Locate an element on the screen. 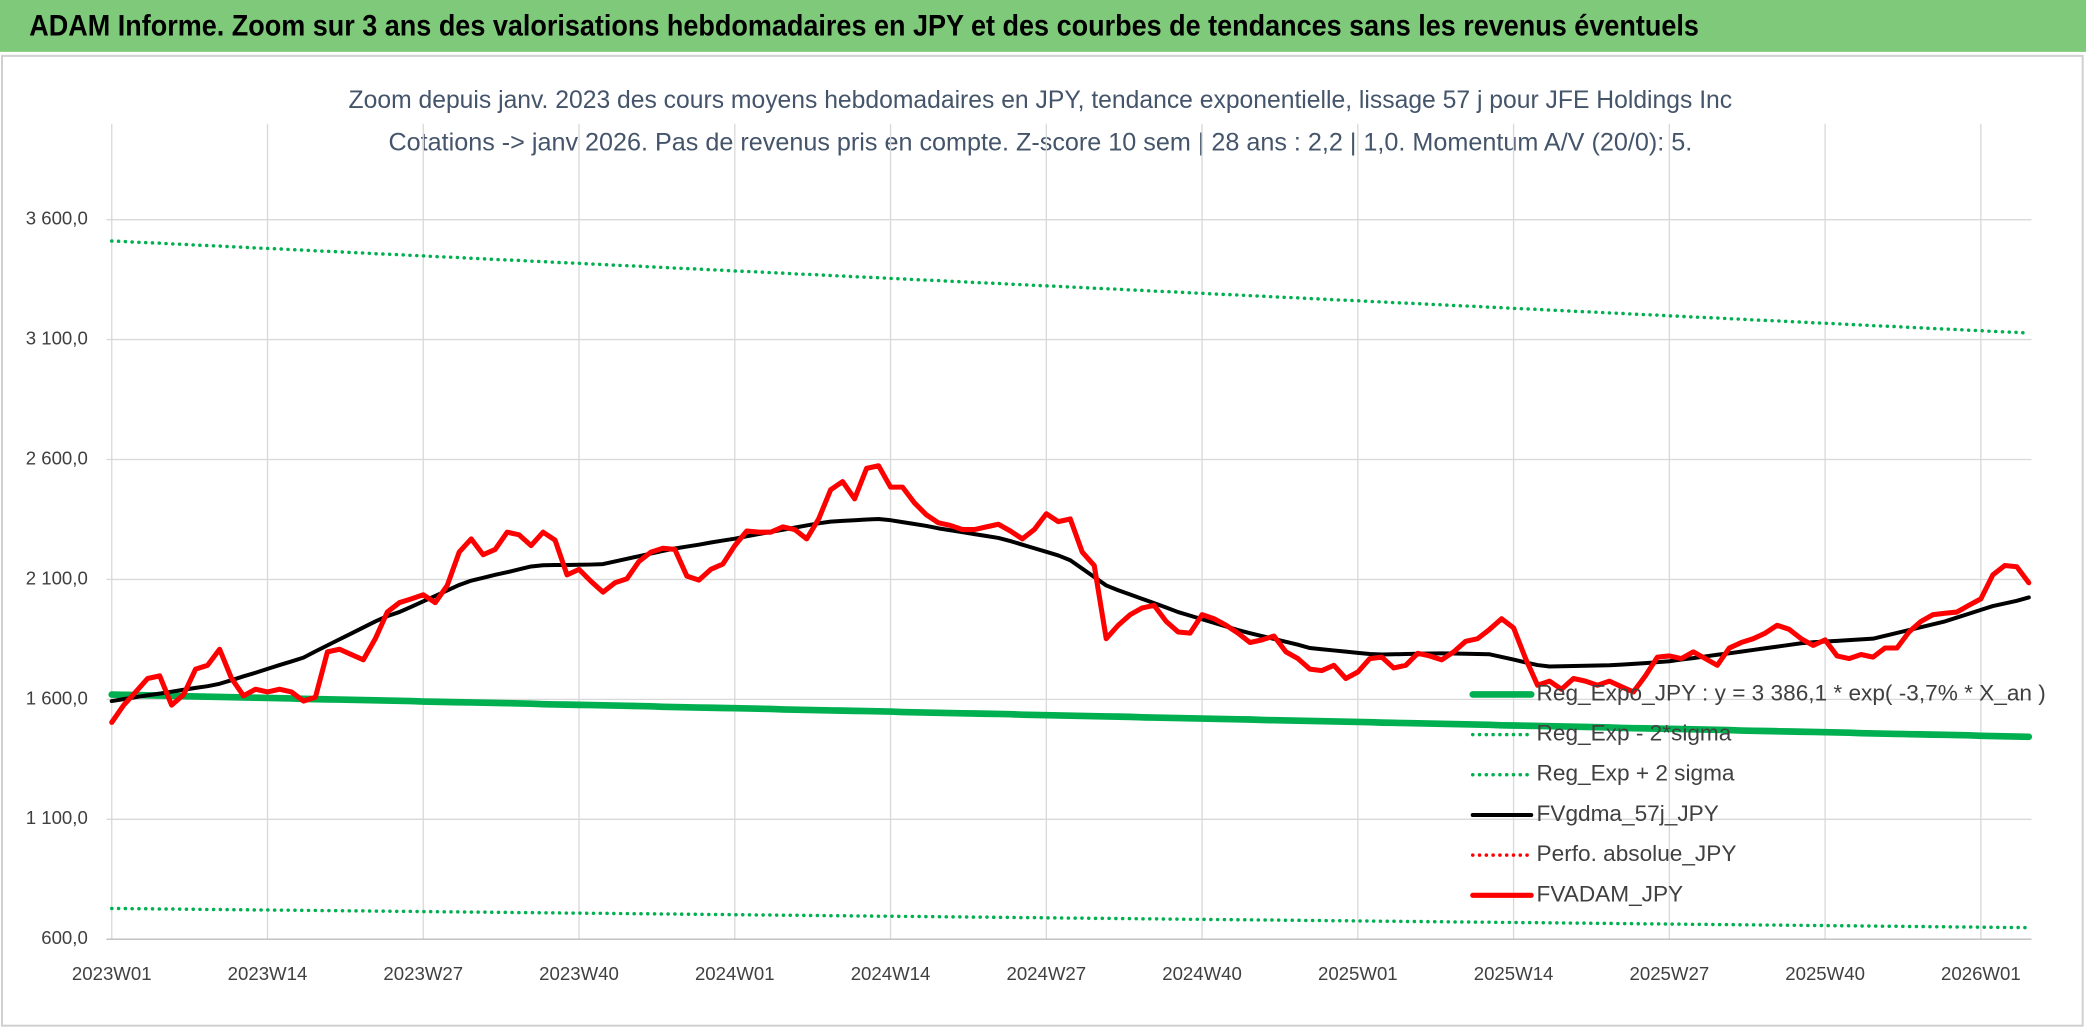  header-bar is located at coordinates (1043, 26).